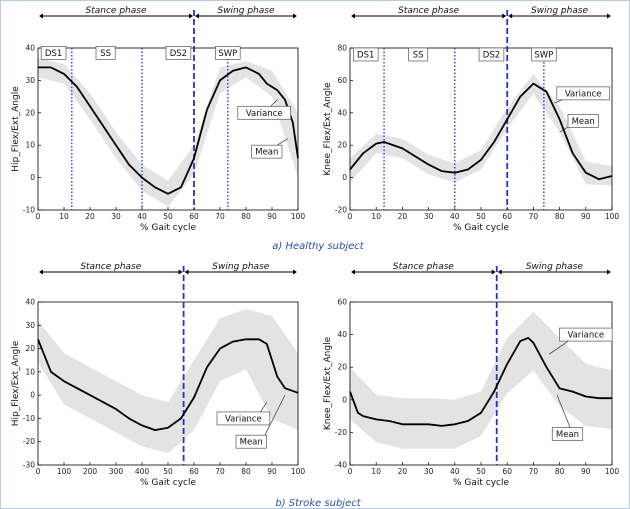  What do you see at coordinates (342, 48) in the screenshot?
I see `y-tick-label: 80` at bounding box center [342, 48].